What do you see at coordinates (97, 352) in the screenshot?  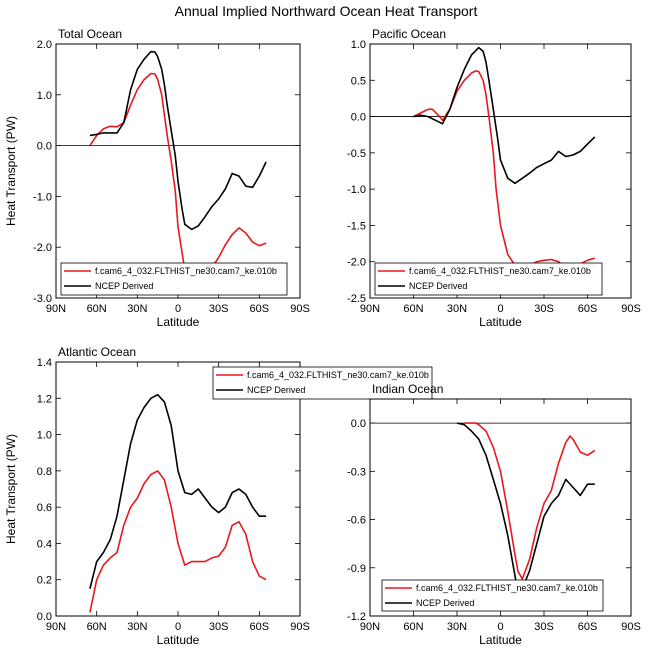 I see `panel-title: Atlantic Ocean` at bounding box center [97, 352].